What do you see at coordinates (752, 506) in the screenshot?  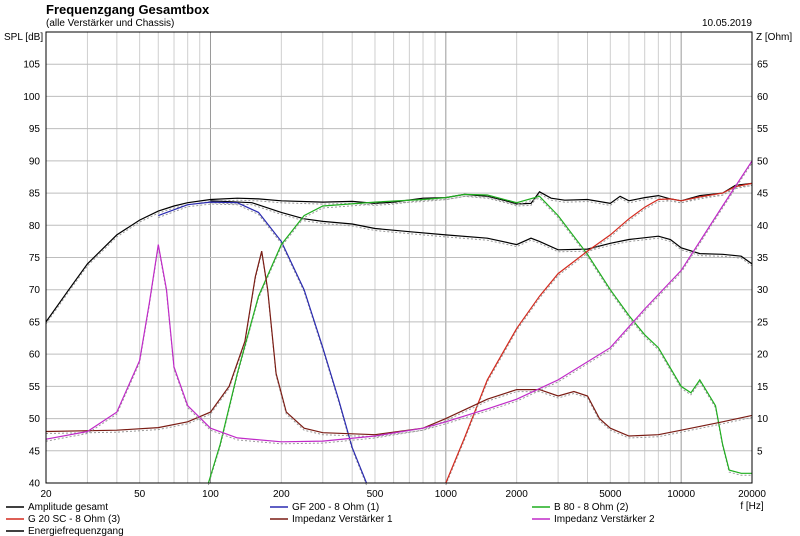 I see `x-axis-label: f [Hz]` at bounding box center [752, 506].